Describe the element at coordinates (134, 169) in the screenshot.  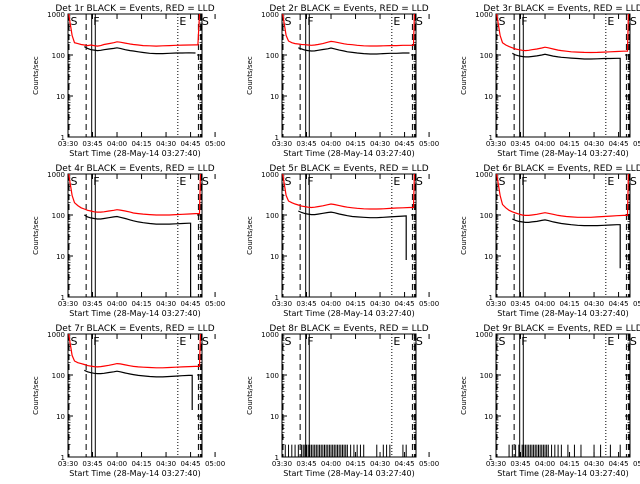
I see `plot-title: Det 4r BLACK = Events, RED = LLD` at that location.